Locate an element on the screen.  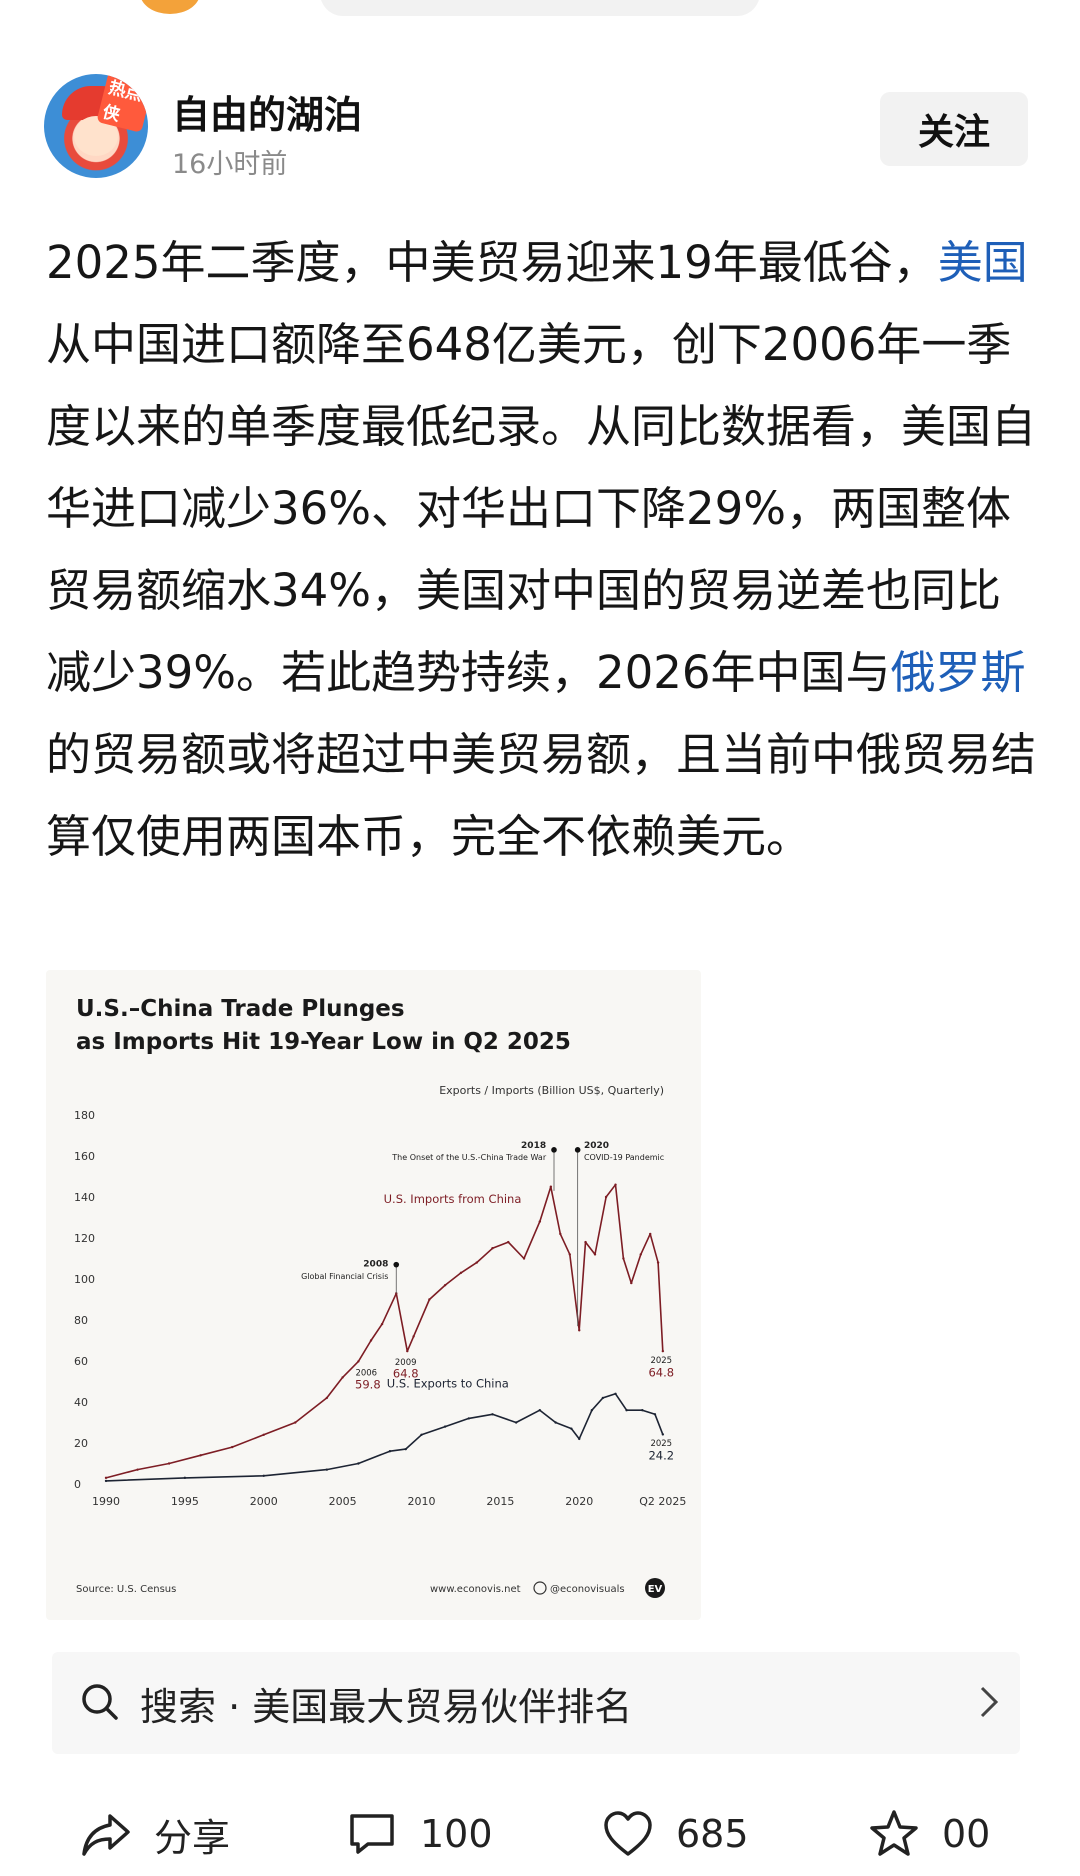
x-tick-label: 2000 is located at coordinates (264, 1501).